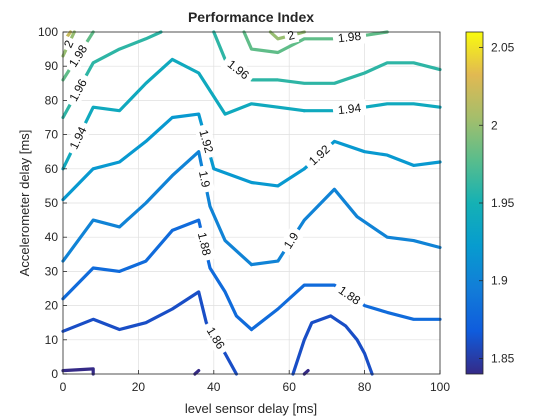 The image size is (560, 420). I want to click on y-tick-label: 10, so click(52, 340).